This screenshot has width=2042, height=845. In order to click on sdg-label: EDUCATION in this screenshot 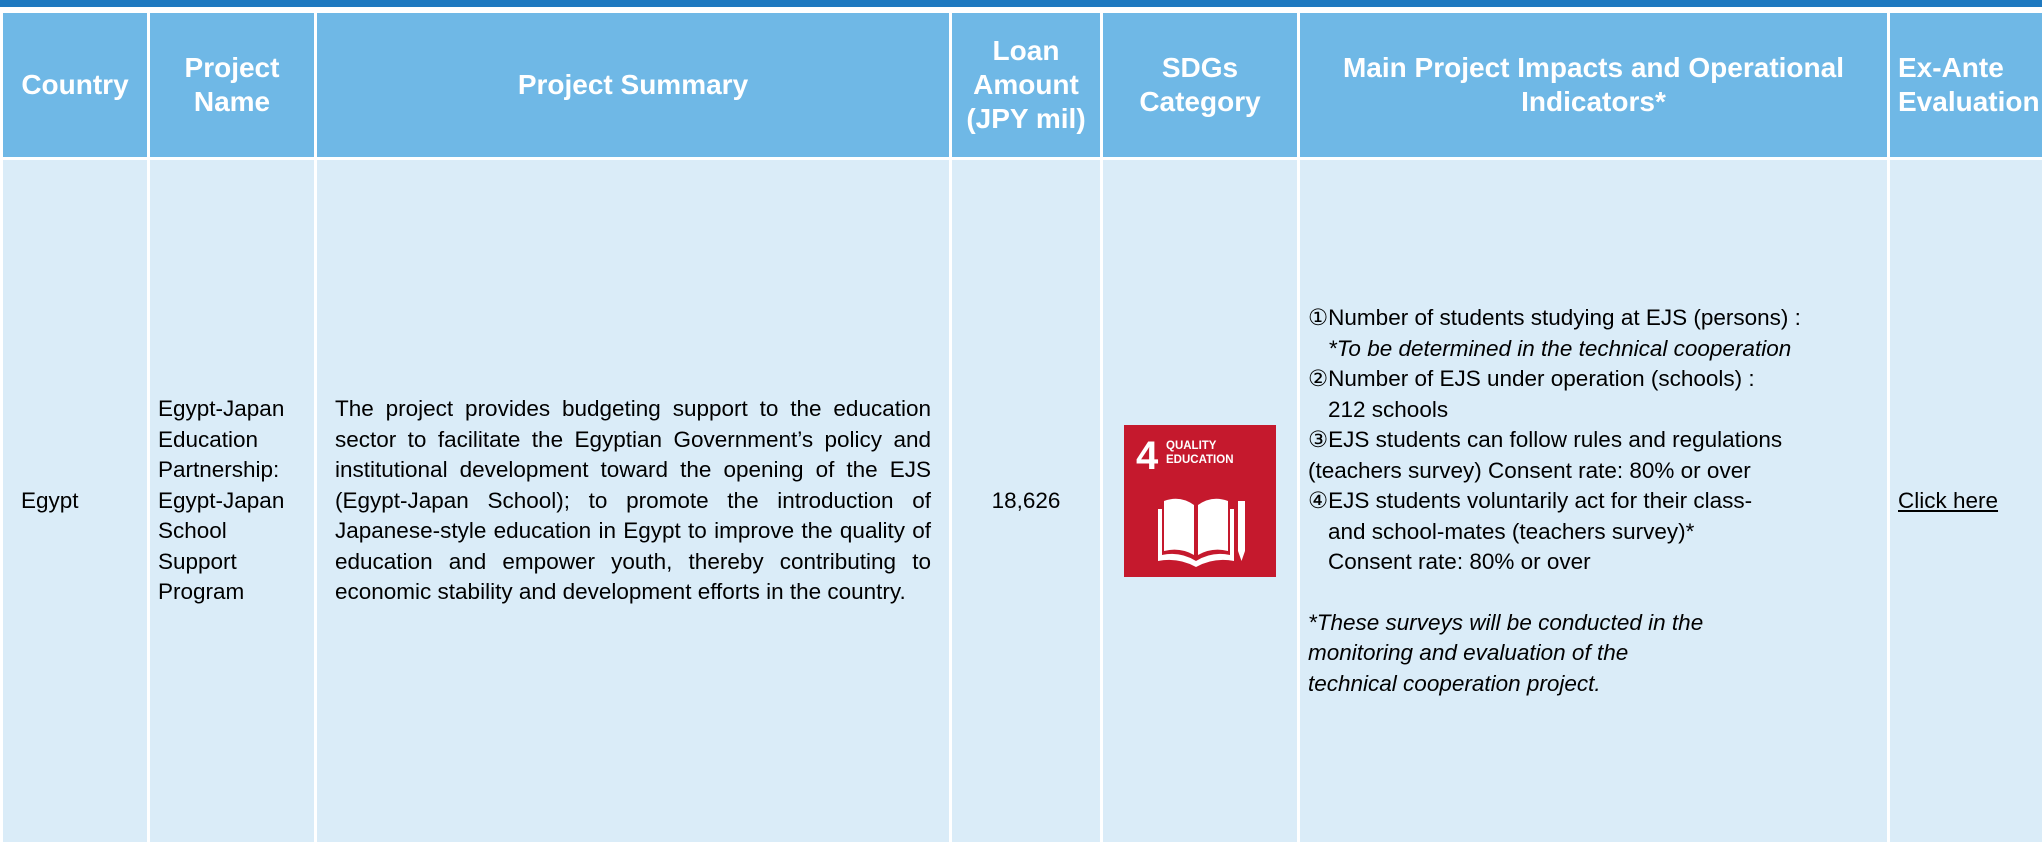, I will do `click(1200, 460)`.